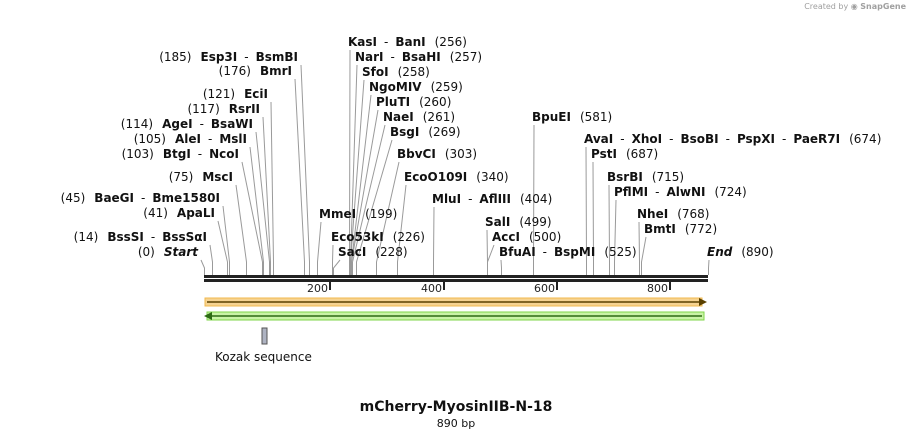  I want to click on enzyme-label: MluI - AflIII (404), so click(492, 199).